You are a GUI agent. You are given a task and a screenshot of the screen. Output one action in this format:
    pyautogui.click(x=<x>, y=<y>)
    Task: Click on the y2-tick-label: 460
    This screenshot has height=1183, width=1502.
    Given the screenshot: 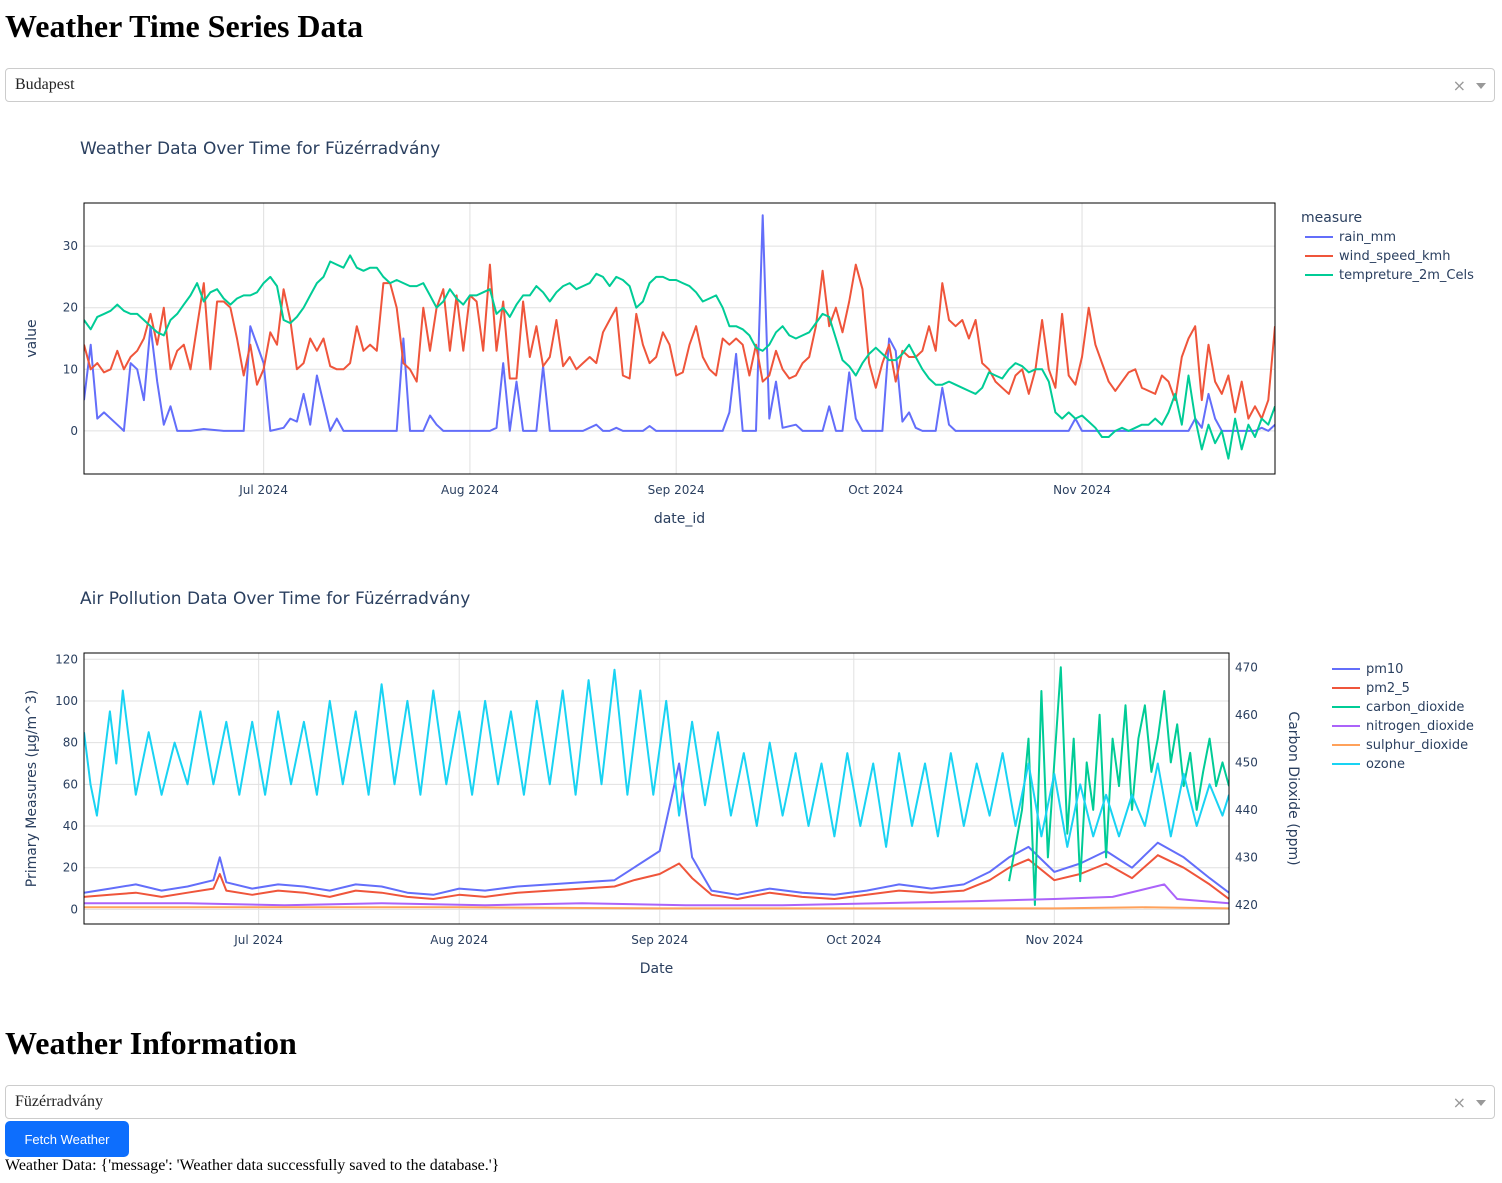 What is the action you would take?
    pyautogui.click(x=1246, y=715)
    